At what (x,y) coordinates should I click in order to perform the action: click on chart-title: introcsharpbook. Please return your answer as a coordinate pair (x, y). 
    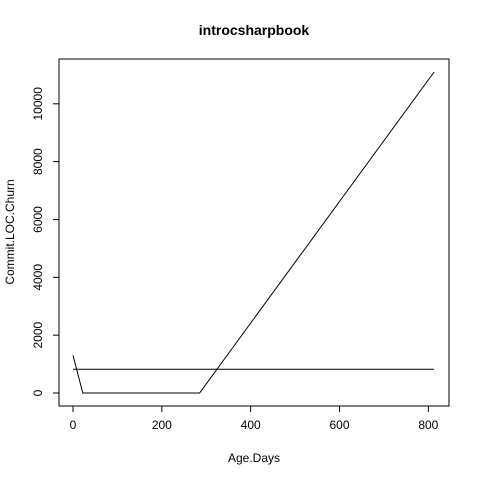
    Looking at the image, I should click on (254, 30).